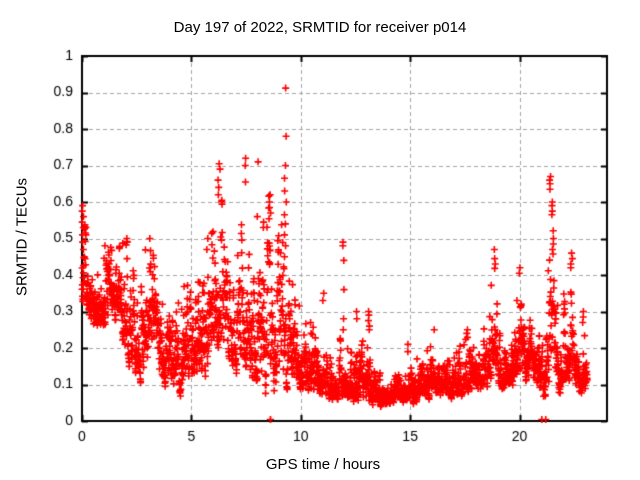 The width and height of the screenshot is (640, 480). What do you see at coordinates (323, 464) in the screenshot?
I see `x-axis-label: GPS time / hours` at bounding box center [323, 464].